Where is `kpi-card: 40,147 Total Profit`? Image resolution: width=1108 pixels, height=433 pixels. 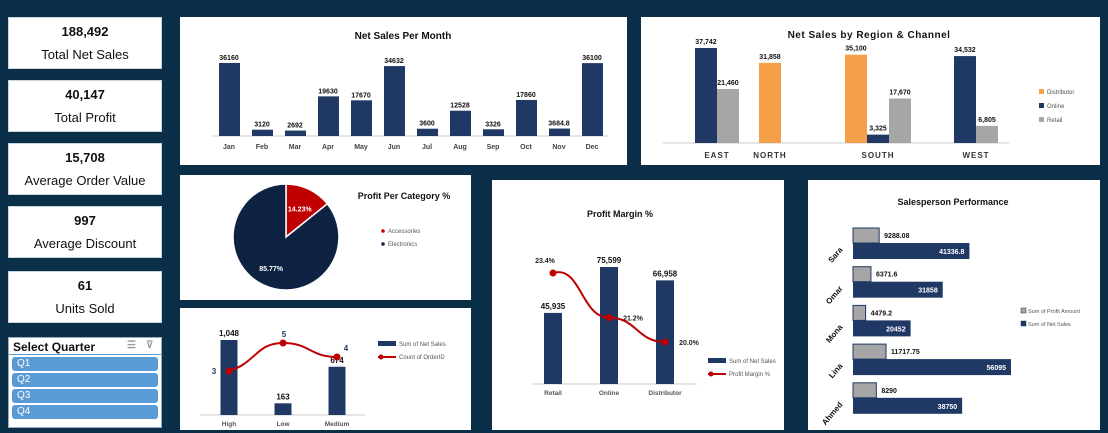
kpi-card: 40,147 Total Profit is located at coordinates (85, 106).